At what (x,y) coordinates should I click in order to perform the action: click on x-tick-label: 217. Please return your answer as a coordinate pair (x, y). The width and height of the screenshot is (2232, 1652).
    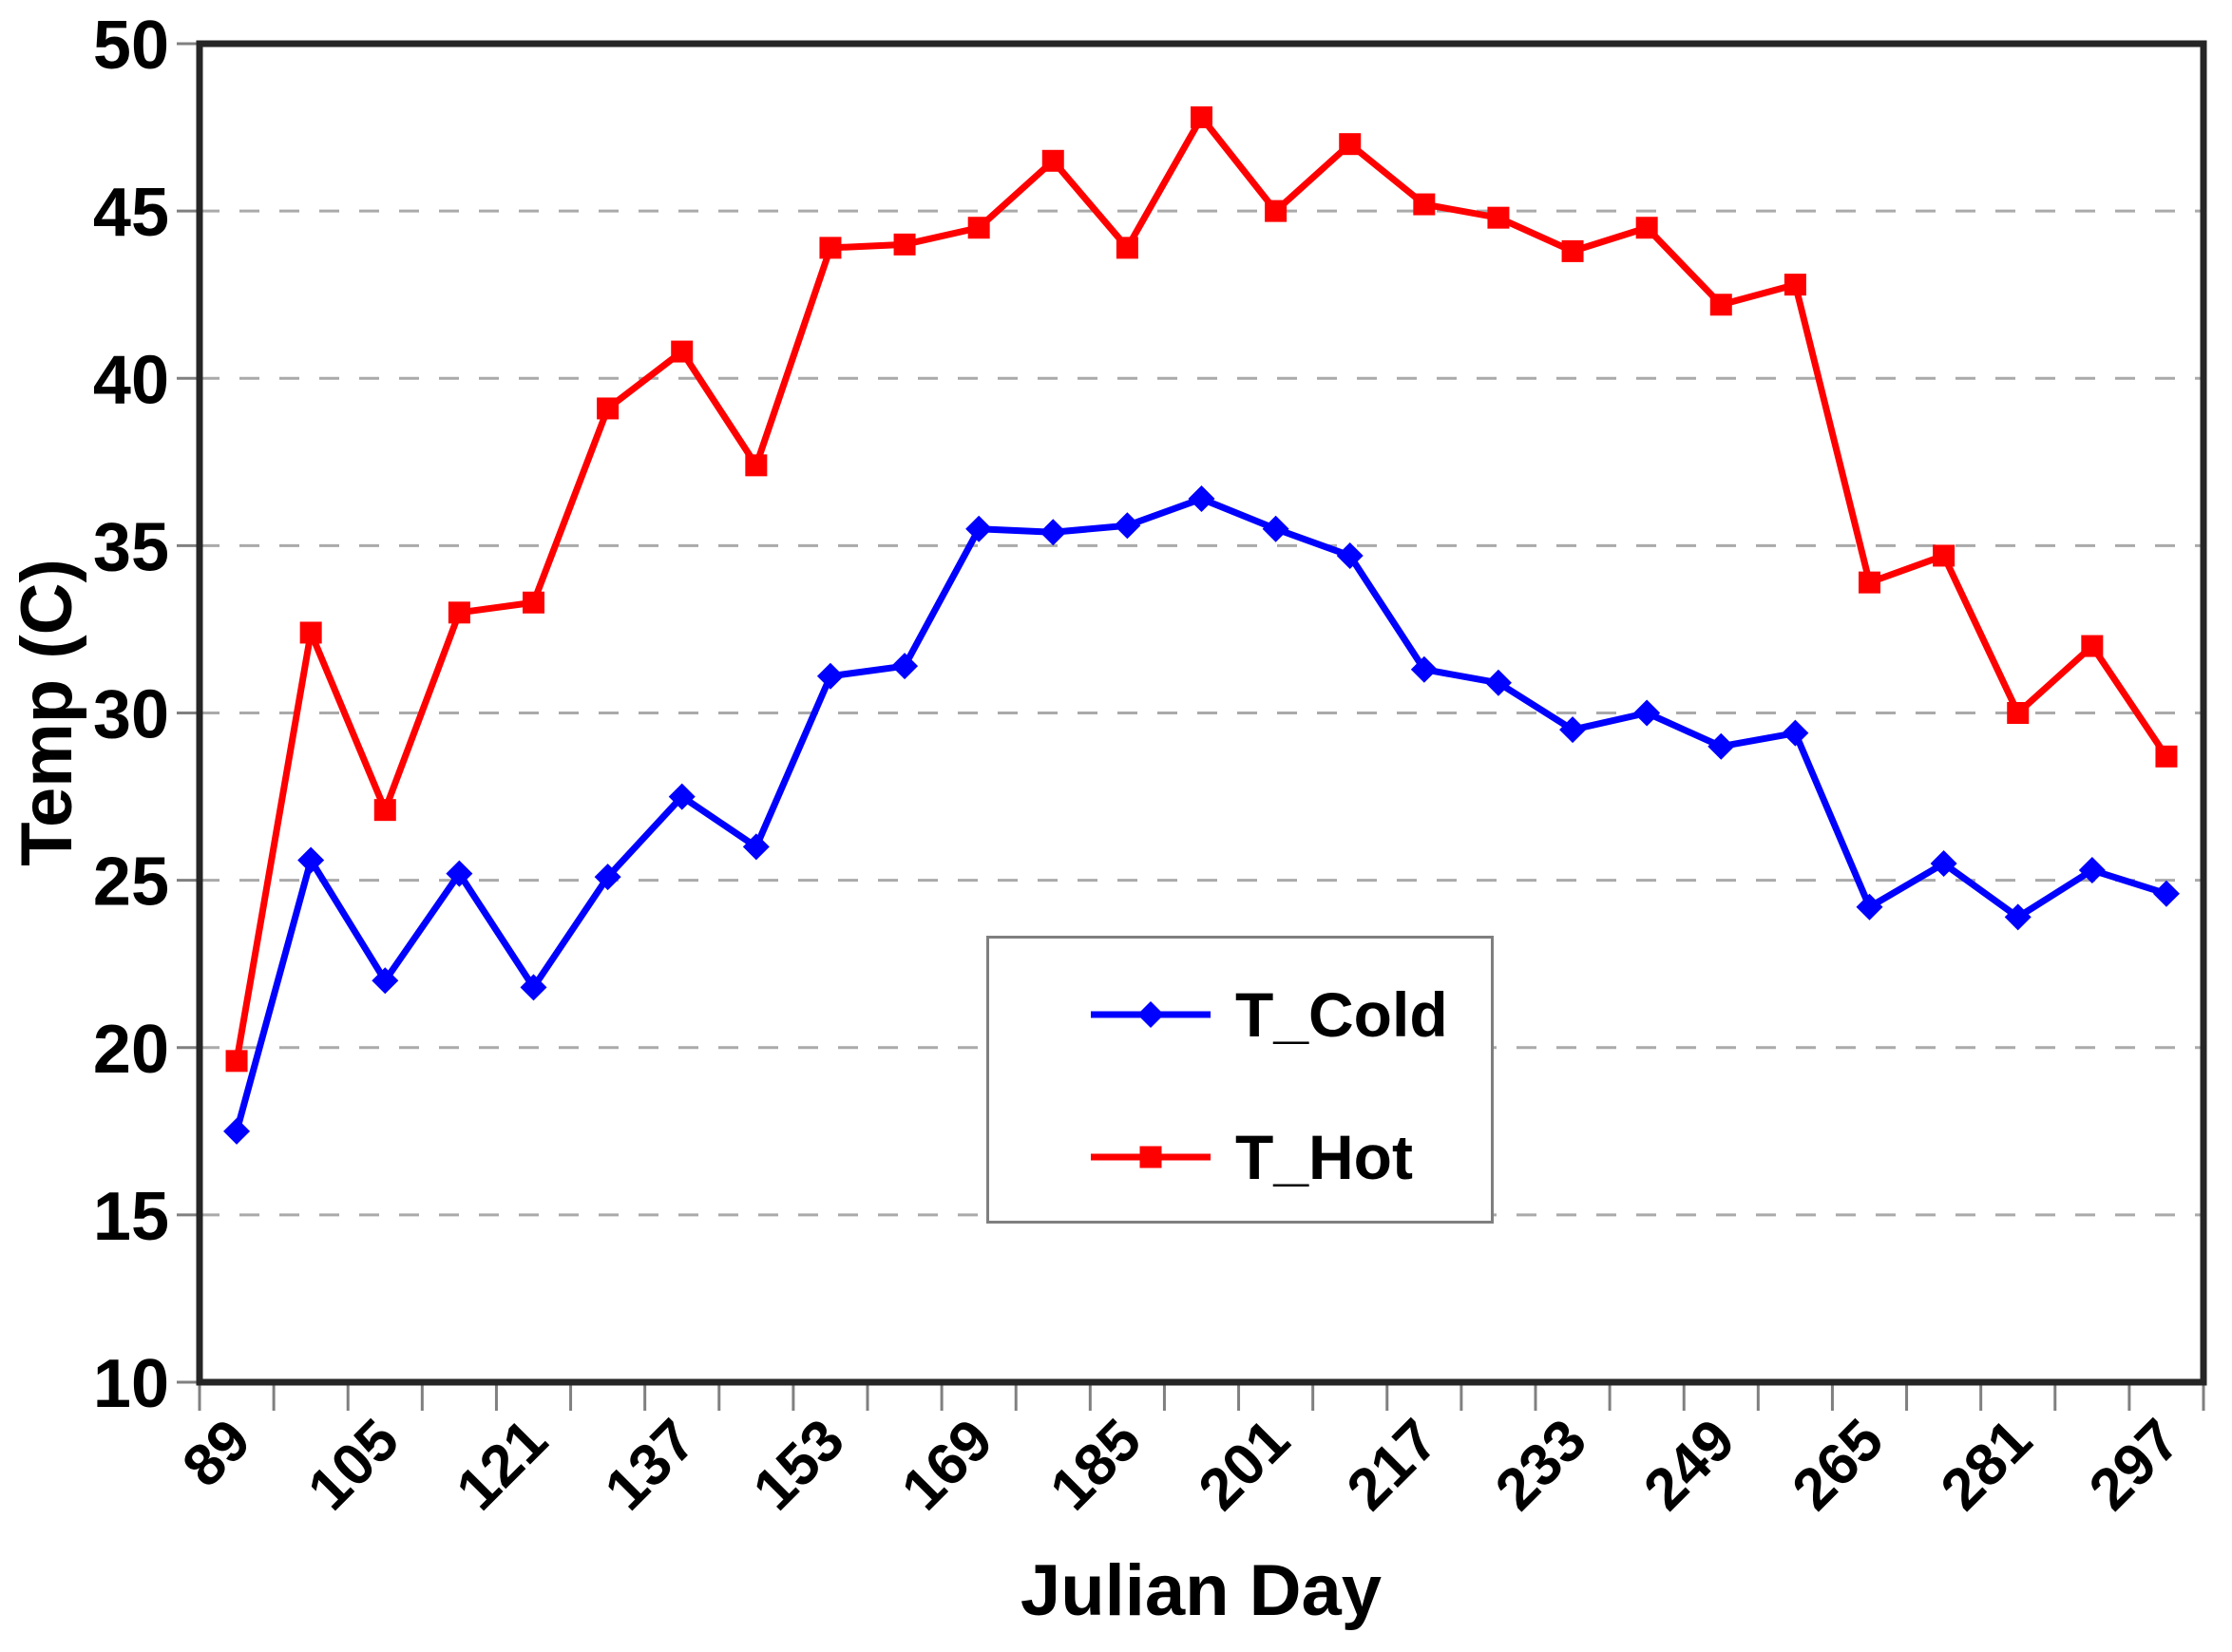
    Looking at the image, I should click on (1393, 1465).